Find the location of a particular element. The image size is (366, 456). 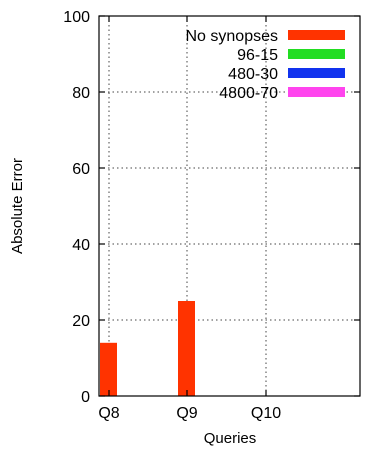

x-axis-label: Queries is located at coordinates (230, 438).